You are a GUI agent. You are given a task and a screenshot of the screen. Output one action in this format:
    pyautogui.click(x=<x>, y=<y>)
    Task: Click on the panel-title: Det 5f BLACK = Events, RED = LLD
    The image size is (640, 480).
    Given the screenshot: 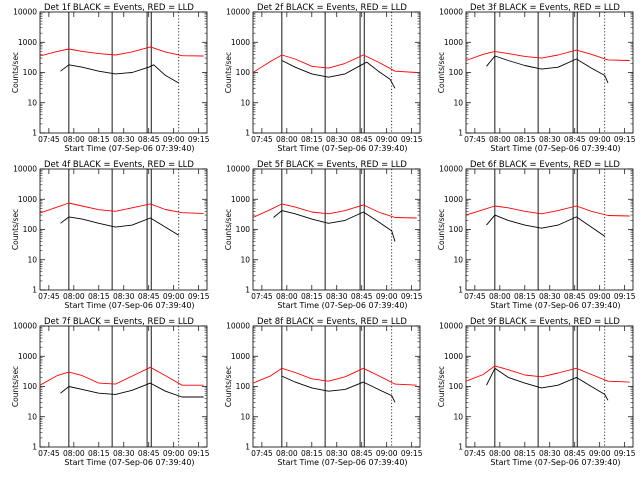 What is the action you would take?
    pyautogui.click(x=332, y=165)
    